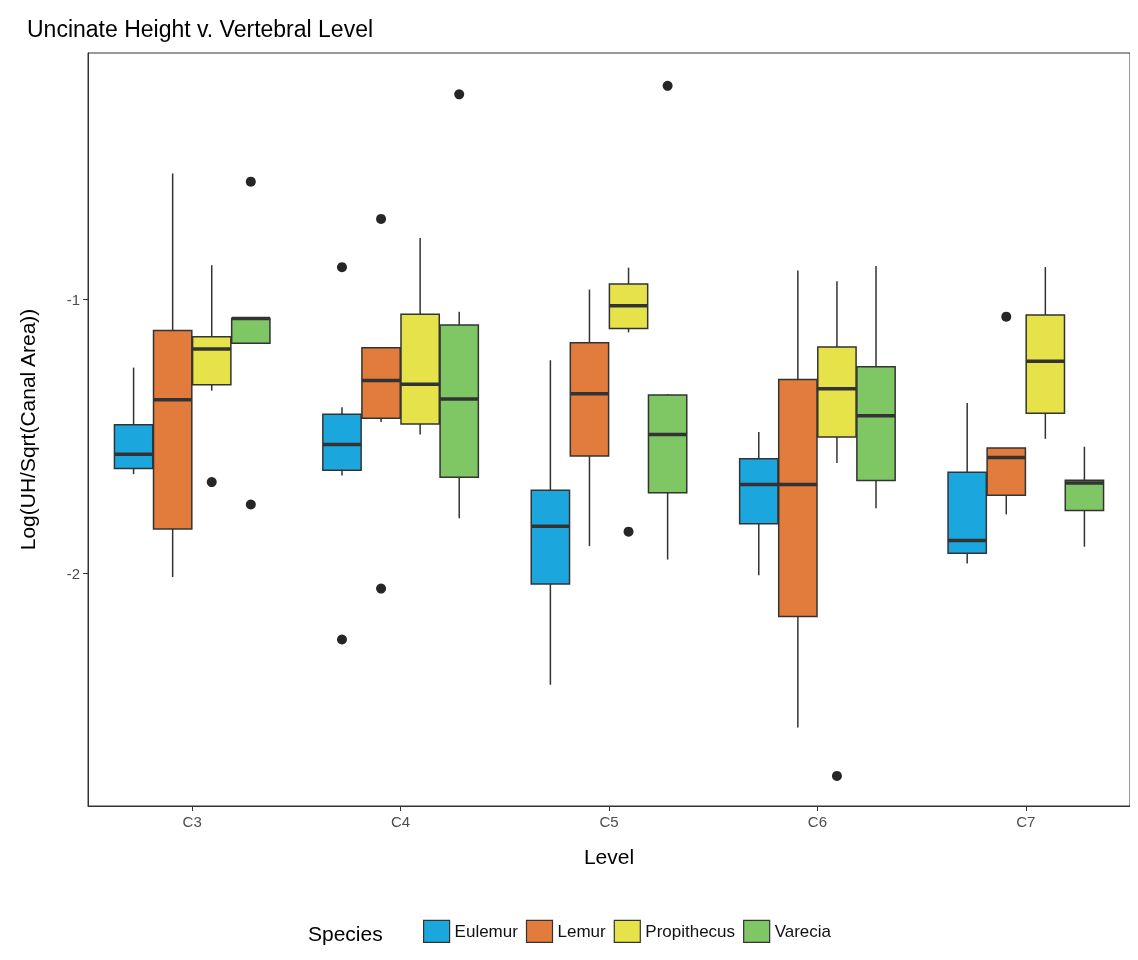 The height and width of the screenshot is (960, 1138). I want to click on legend-label: Varecia, so click(803, 931).